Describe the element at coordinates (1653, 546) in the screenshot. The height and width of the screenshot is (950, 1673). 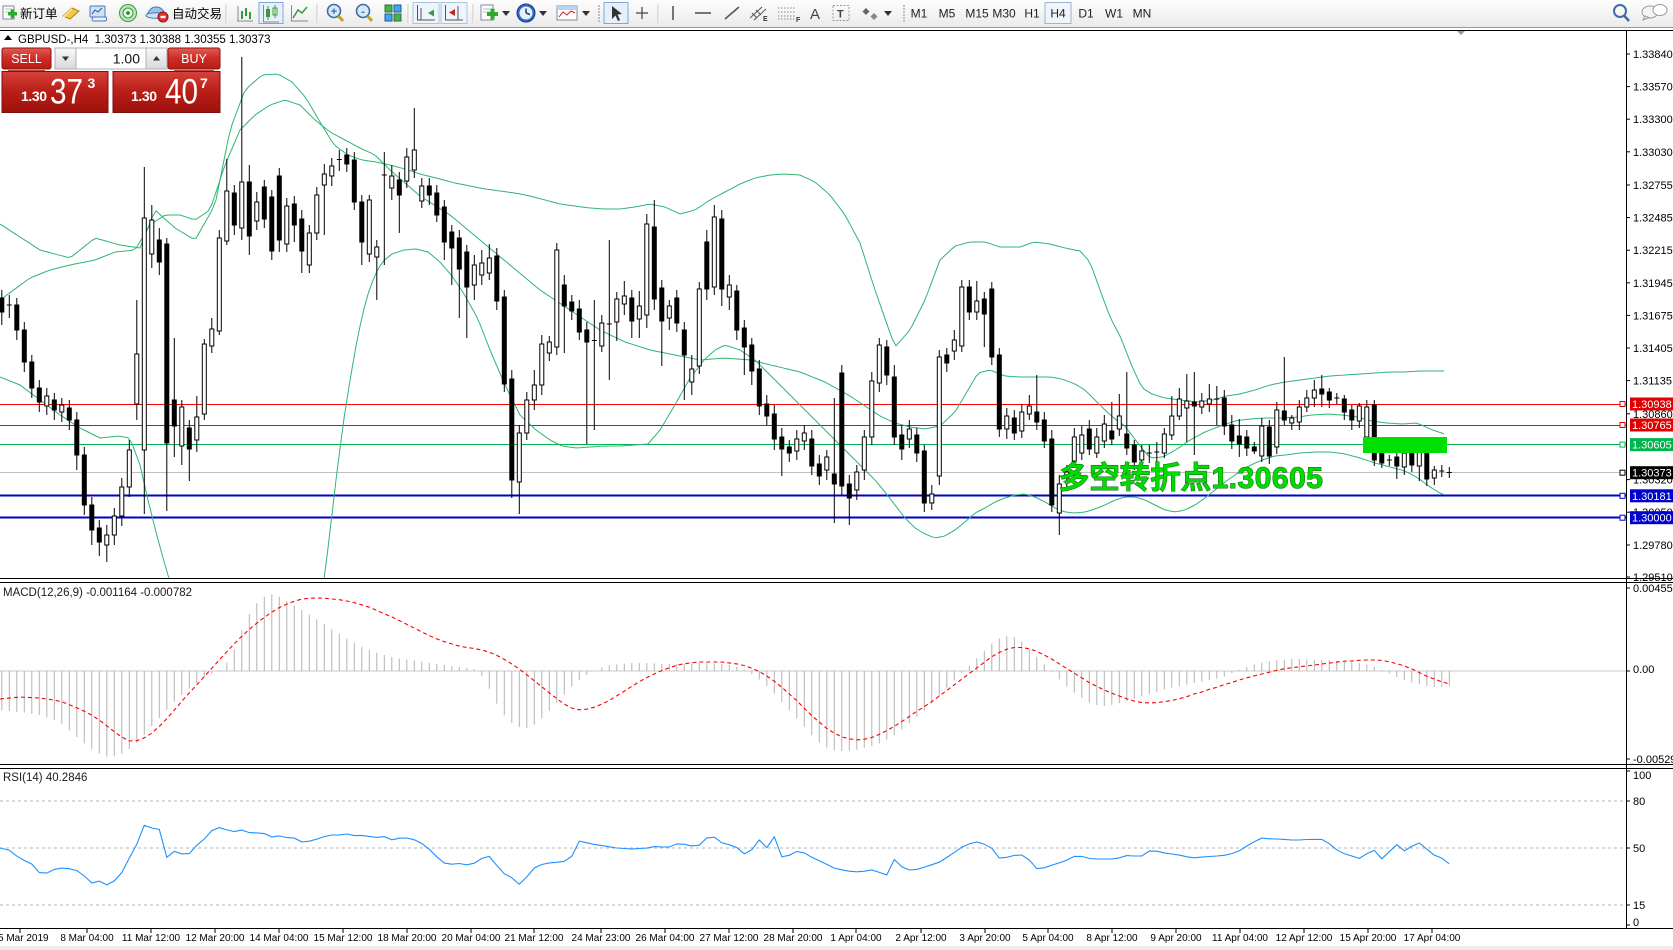
I see `svg-text: 1.29780` at that location.